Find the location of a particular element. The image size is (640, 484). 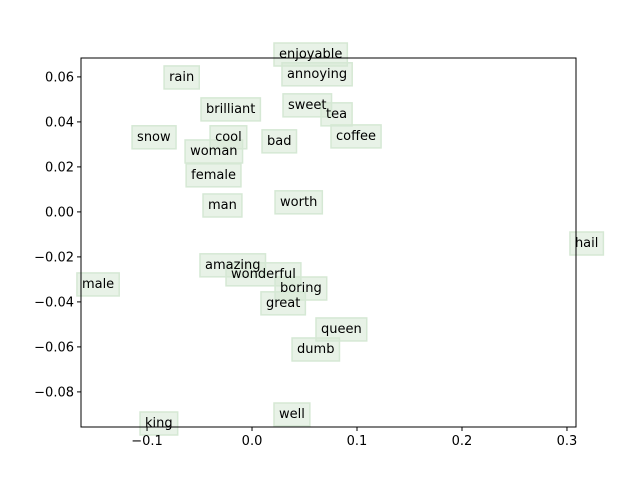

word-label: great is located at coordinates (283, 303).